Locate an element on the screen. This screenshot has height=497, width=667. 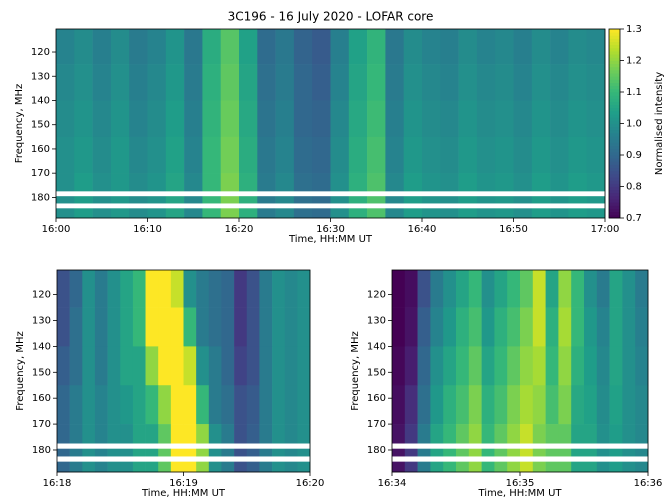
x-tick-label: 16:20 is located at coordinates (239, 229).